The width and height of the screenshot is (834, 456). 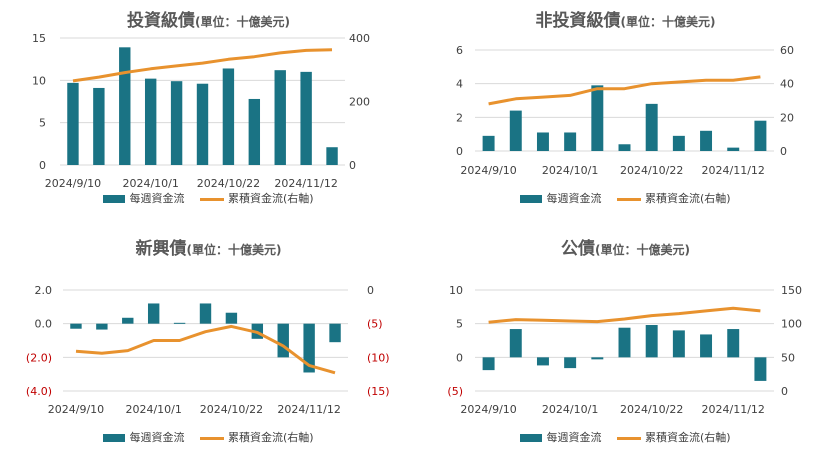 I want to click on y-left-tick-label: 10, so click(x=456, y=290).